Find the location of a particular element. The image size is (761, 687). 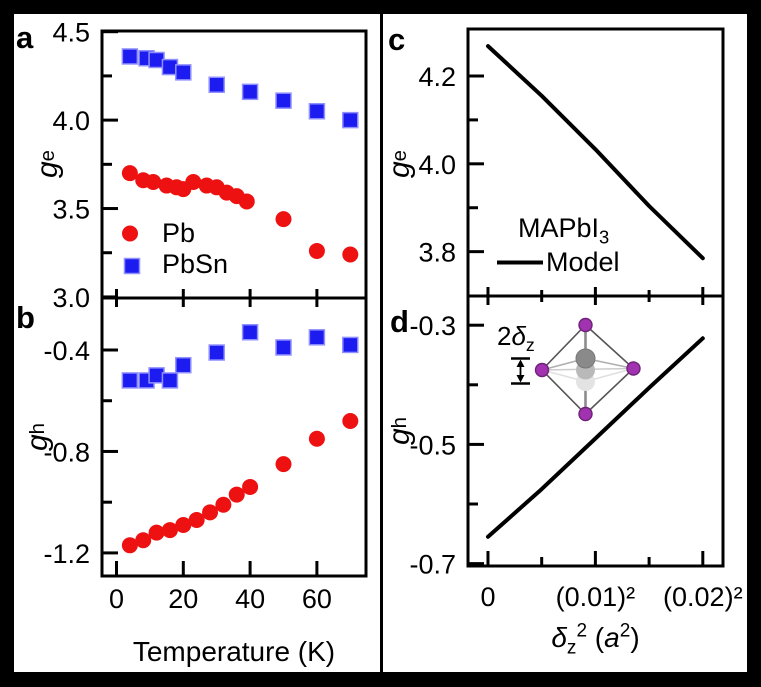

halide-atoms is located at coordinates (587, 369).